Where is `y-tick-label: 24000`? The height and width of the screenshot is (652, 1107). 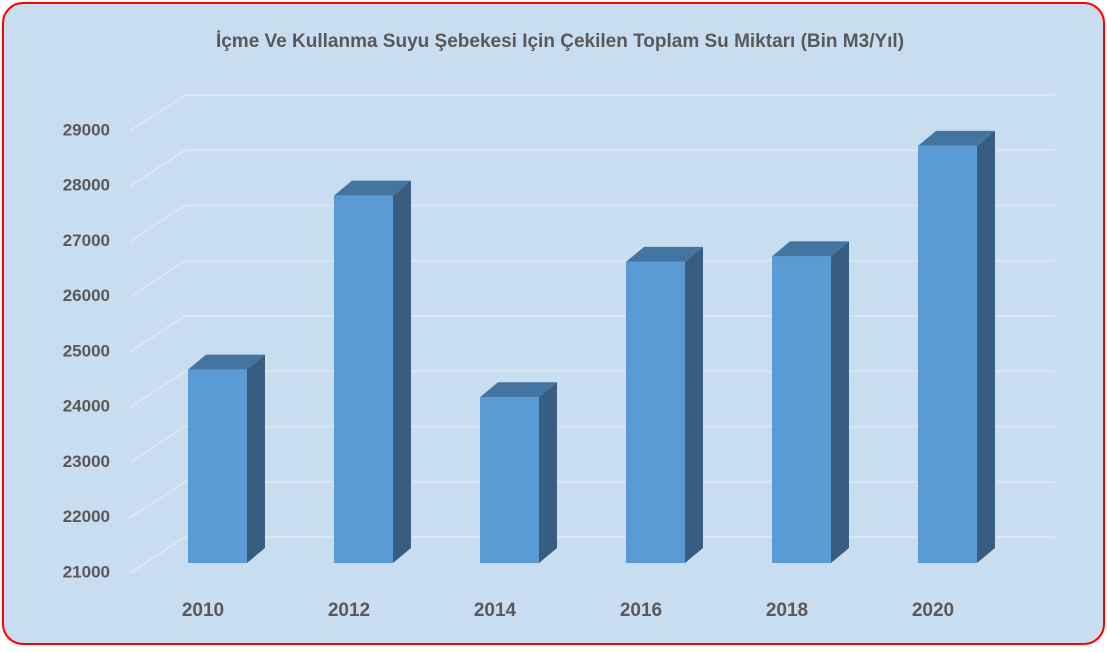
y-tick-label: 24000 is located at coordinates (86, 406).